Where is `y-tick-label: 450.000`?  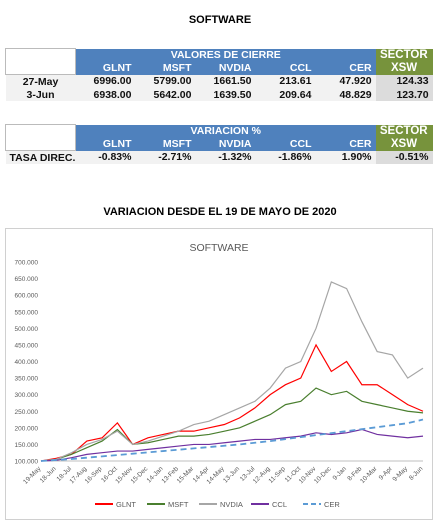
y-tick-label: 450.000 is located at coordinates (27, 345).